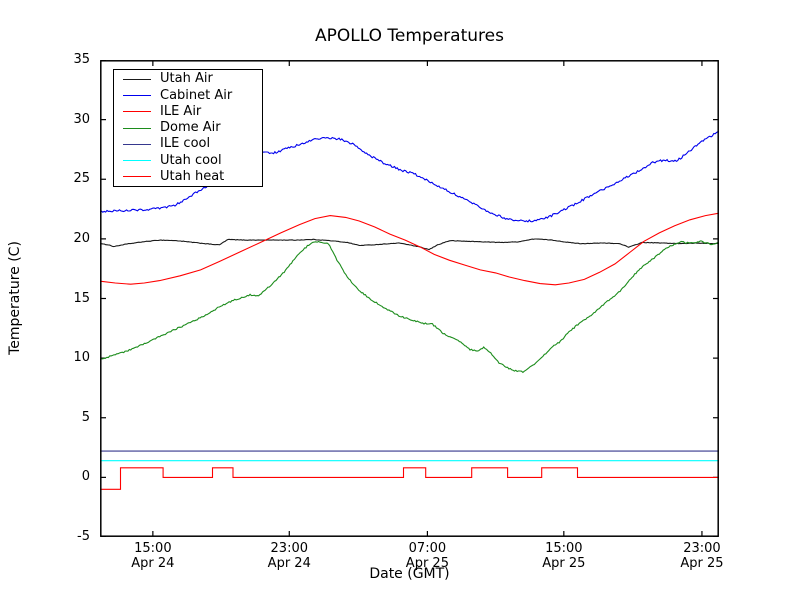 The image size is (800, 600). What do you see at coordinates (81, 59) in the screenshot?
I see `y-tick-label: 35` at bounding box center [81, 59].